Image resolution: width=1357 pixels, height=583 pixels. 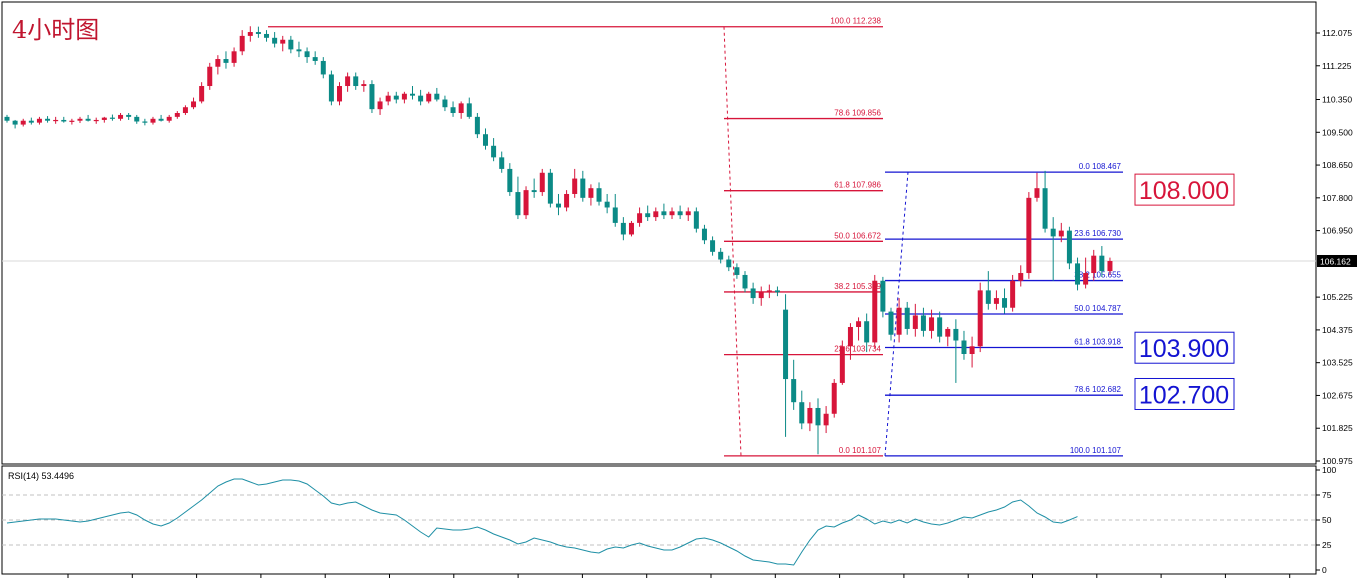 I want to click on annotation-label: 102.700, so click(x=1184, y=395).